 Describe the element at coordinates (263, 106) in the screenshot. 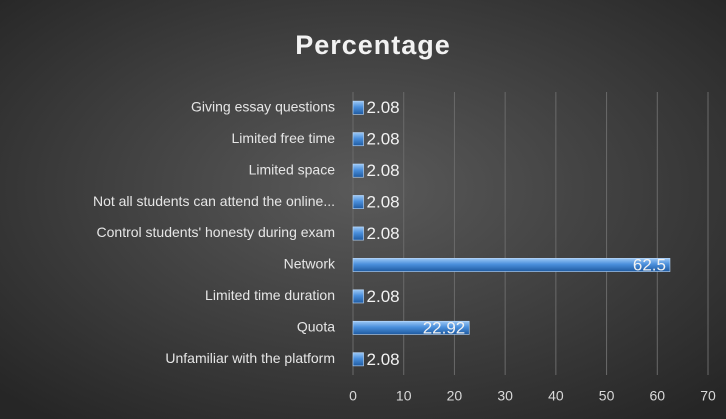

I see `y-tick-label: Giving essay questions` at that location.